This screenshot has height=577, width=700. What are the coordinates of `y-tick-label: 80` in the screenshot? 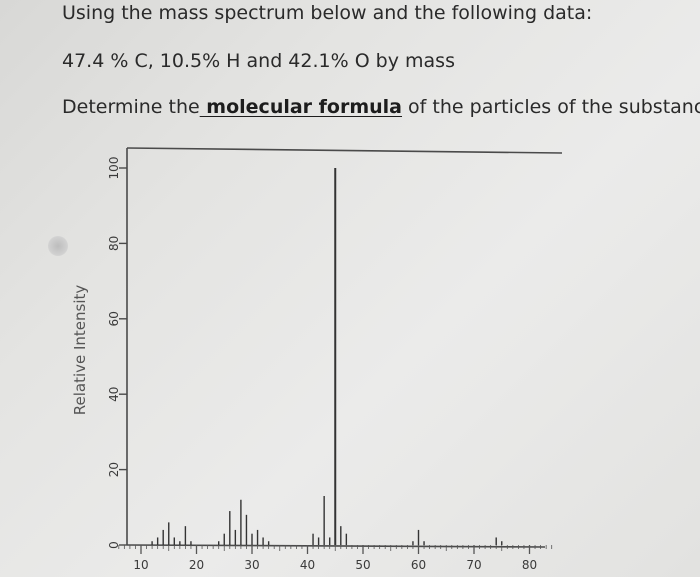 It's located at (114, 243).